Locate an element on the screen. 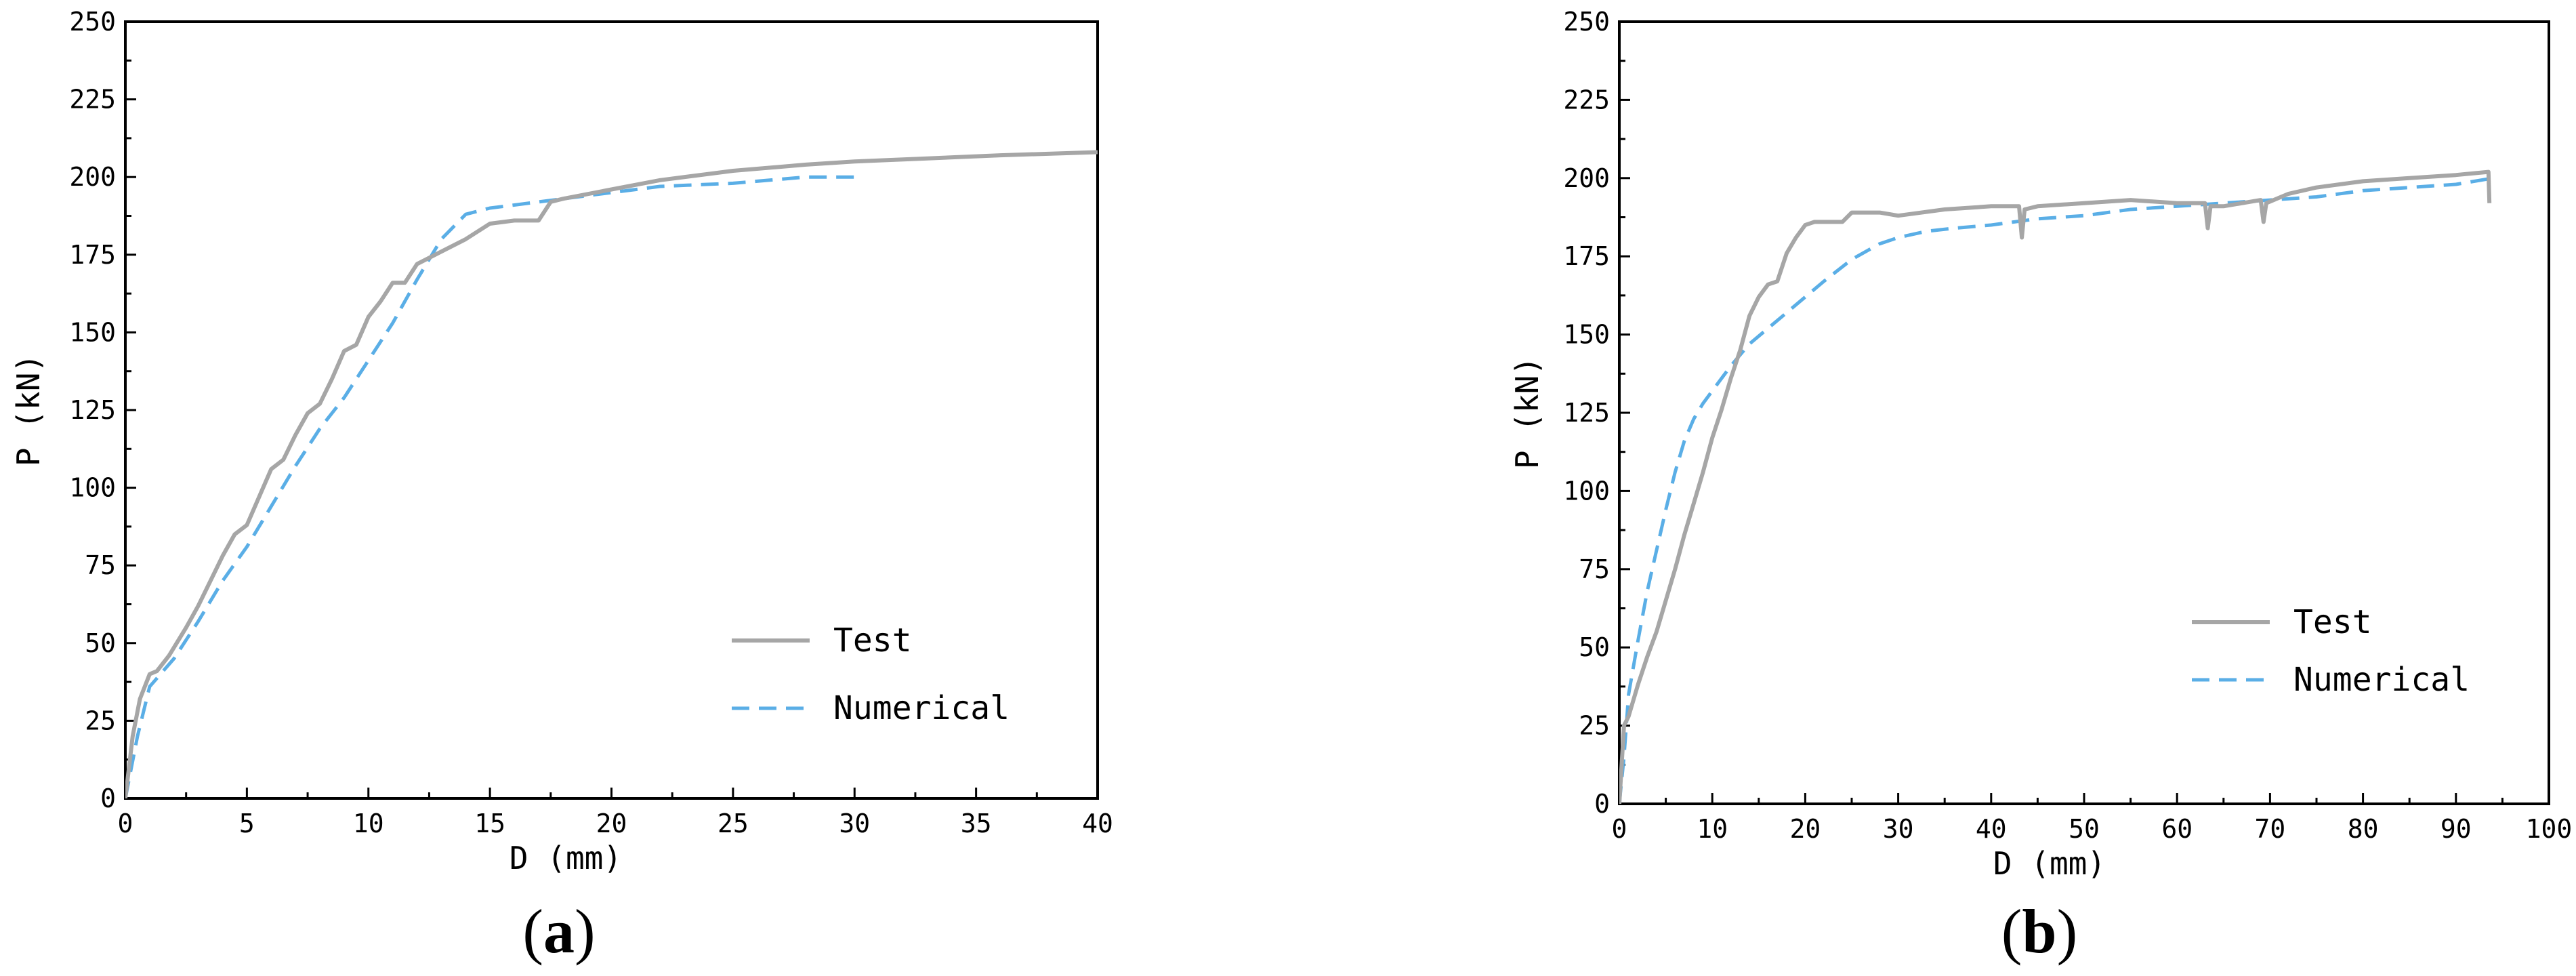 The image size is (2576, 976). panel-label: (b) is located at coordinates (2039, 932).